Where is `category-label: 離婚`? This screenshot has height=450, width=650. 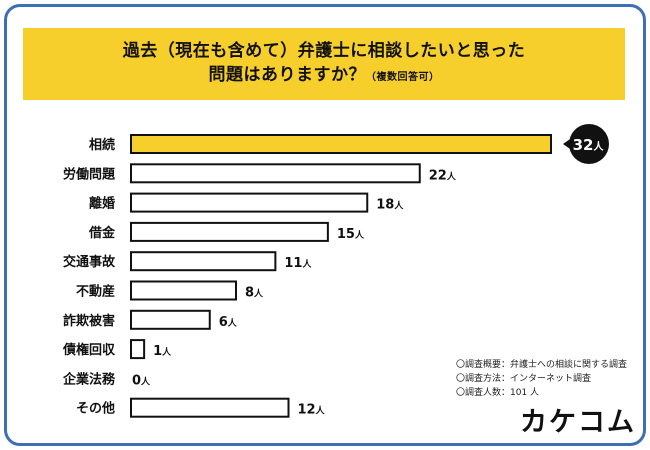 category-label: 離婚 is located at coordinates (102, 204).